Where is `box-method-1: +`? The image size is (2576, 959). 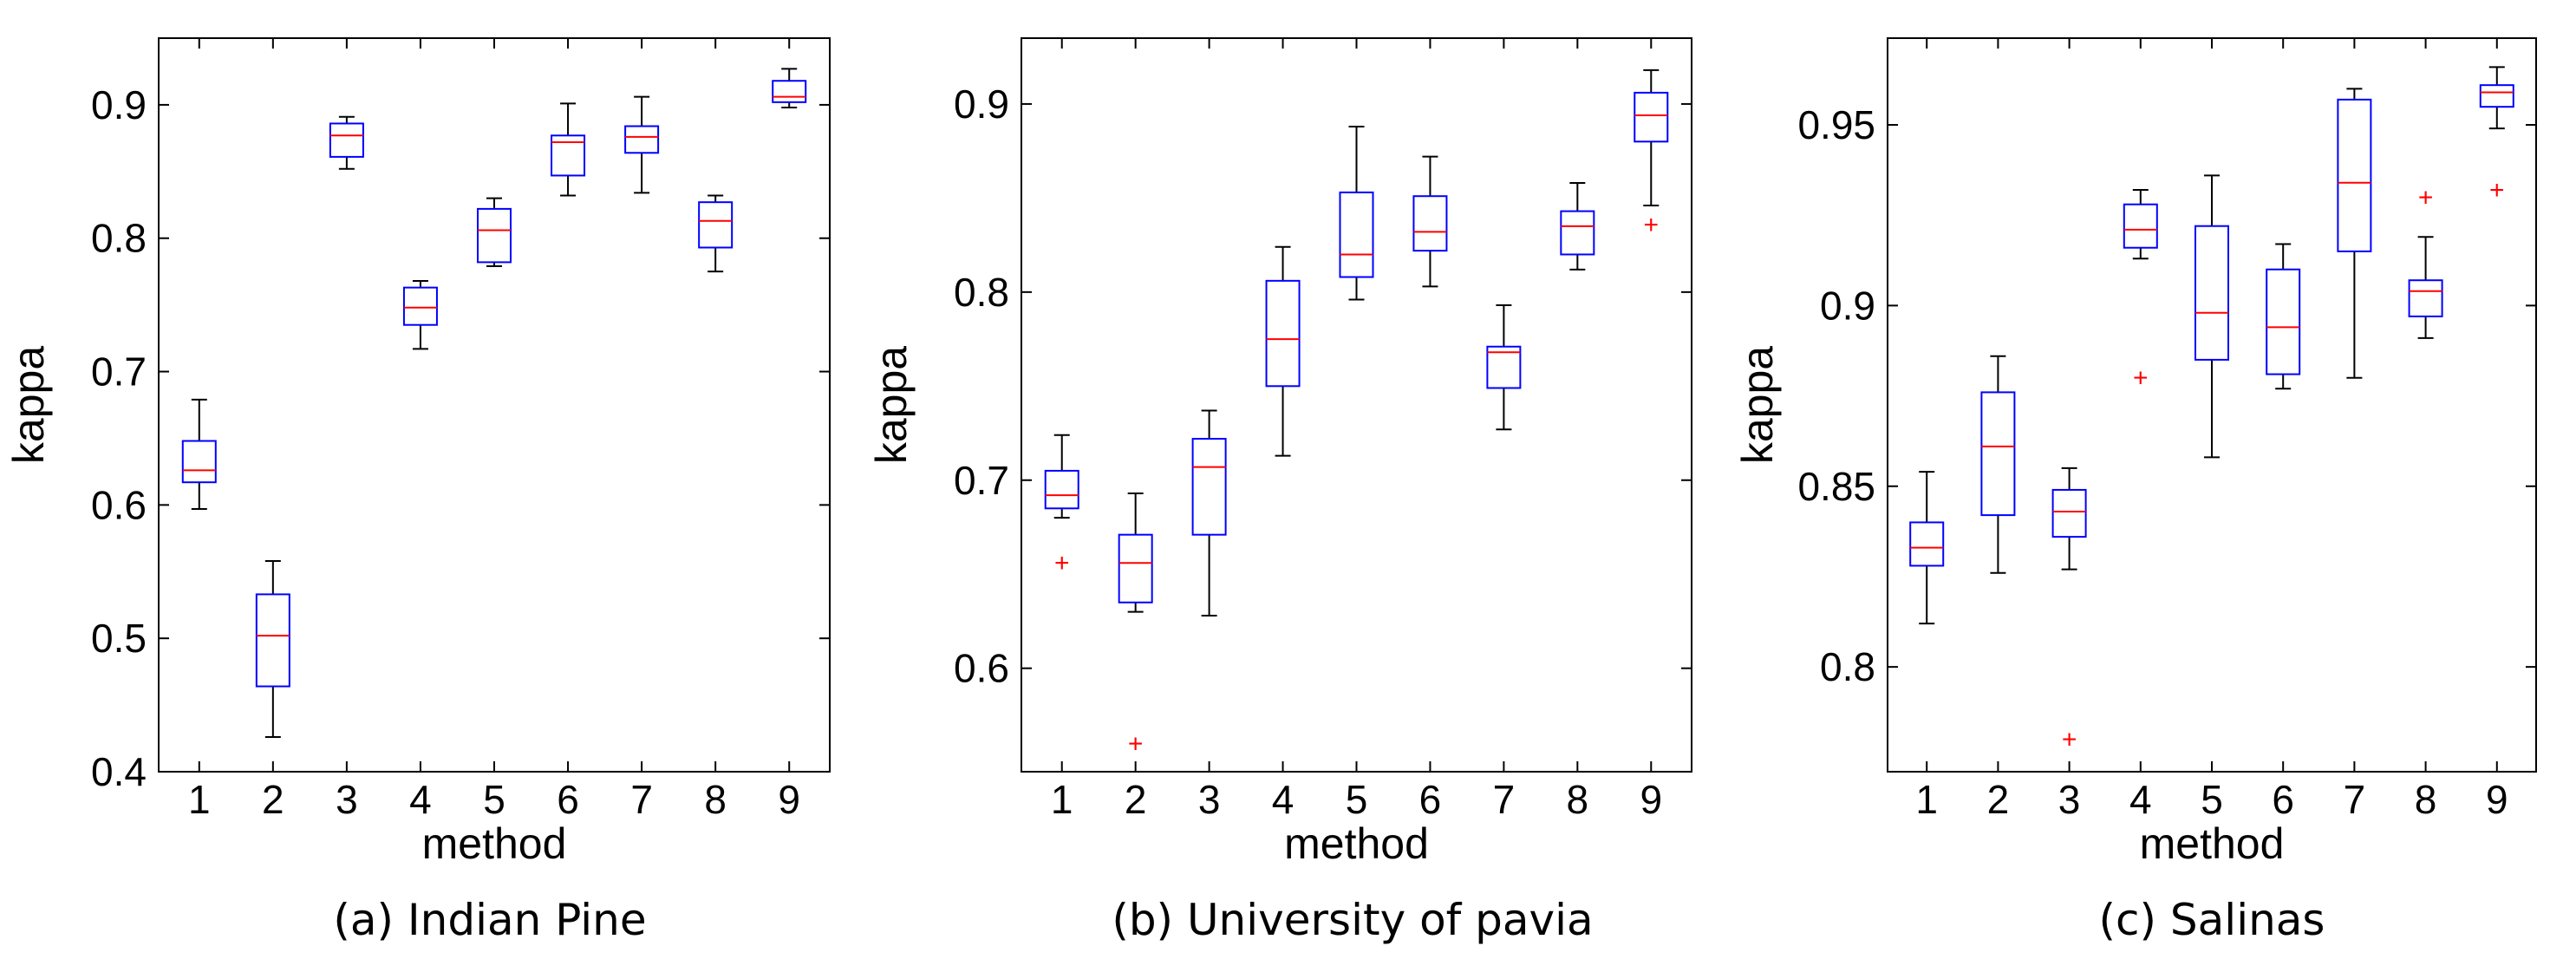 box-method-1: + is located at coordinates (1061, 505).